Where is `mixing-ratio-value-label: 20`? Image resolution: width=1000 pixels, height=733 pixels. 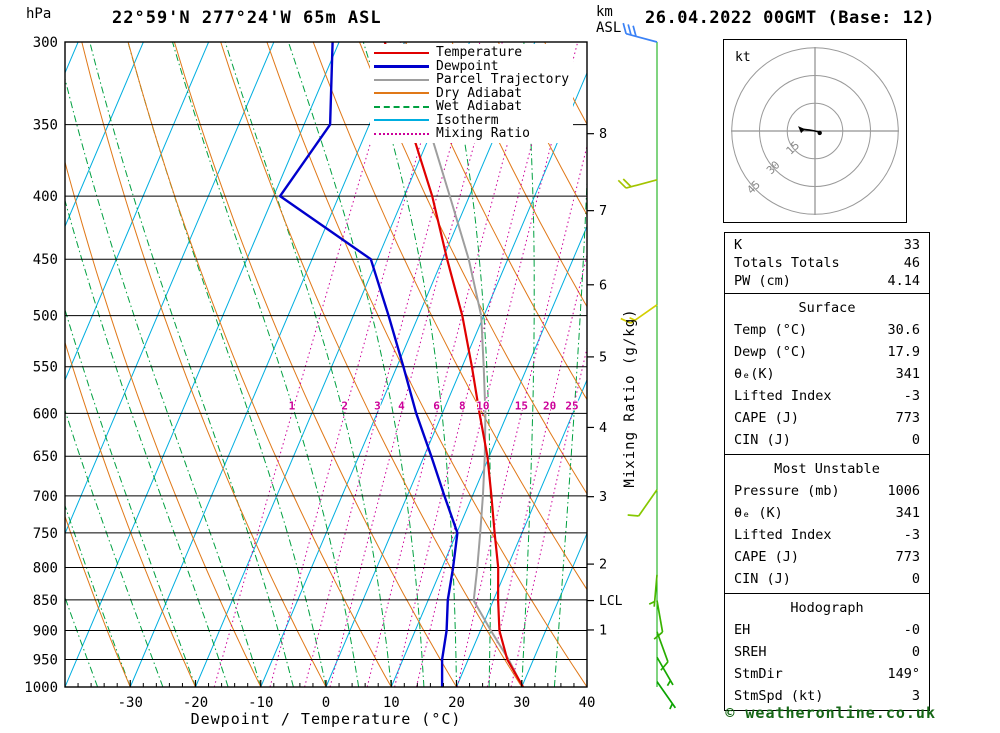
mixing-ratio-value-label: 20 is located at coordinates (549, 405).